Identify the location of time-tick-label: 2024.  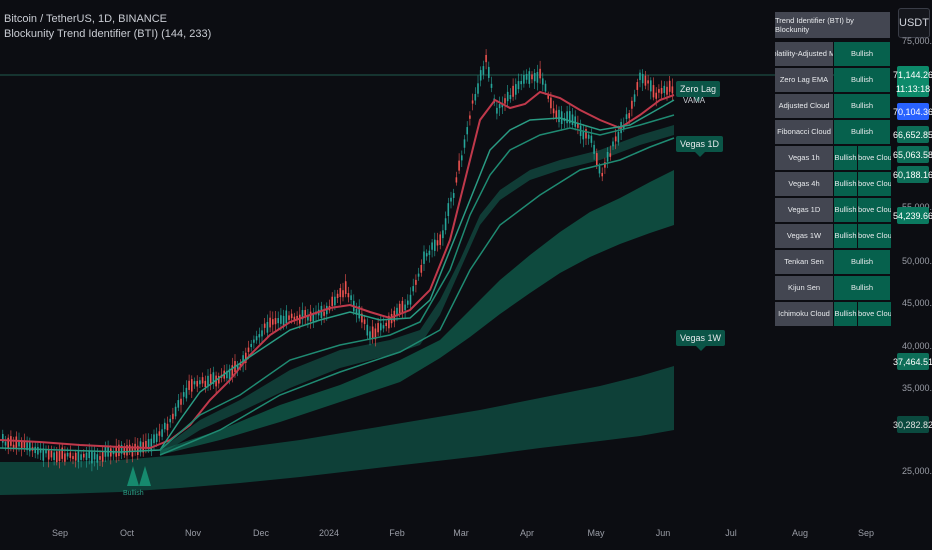
(329, 533).